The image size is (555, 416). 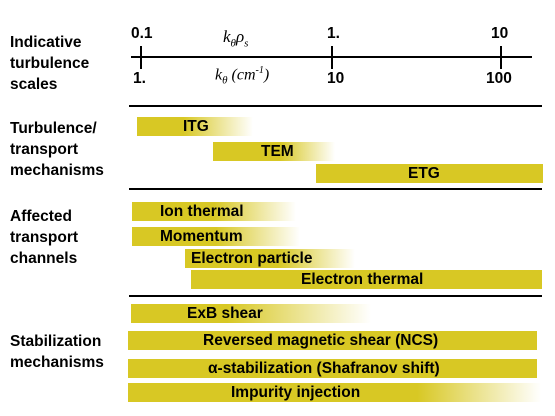 I want to click on bar-itg-label: ITG, so click(x=196, y=126).